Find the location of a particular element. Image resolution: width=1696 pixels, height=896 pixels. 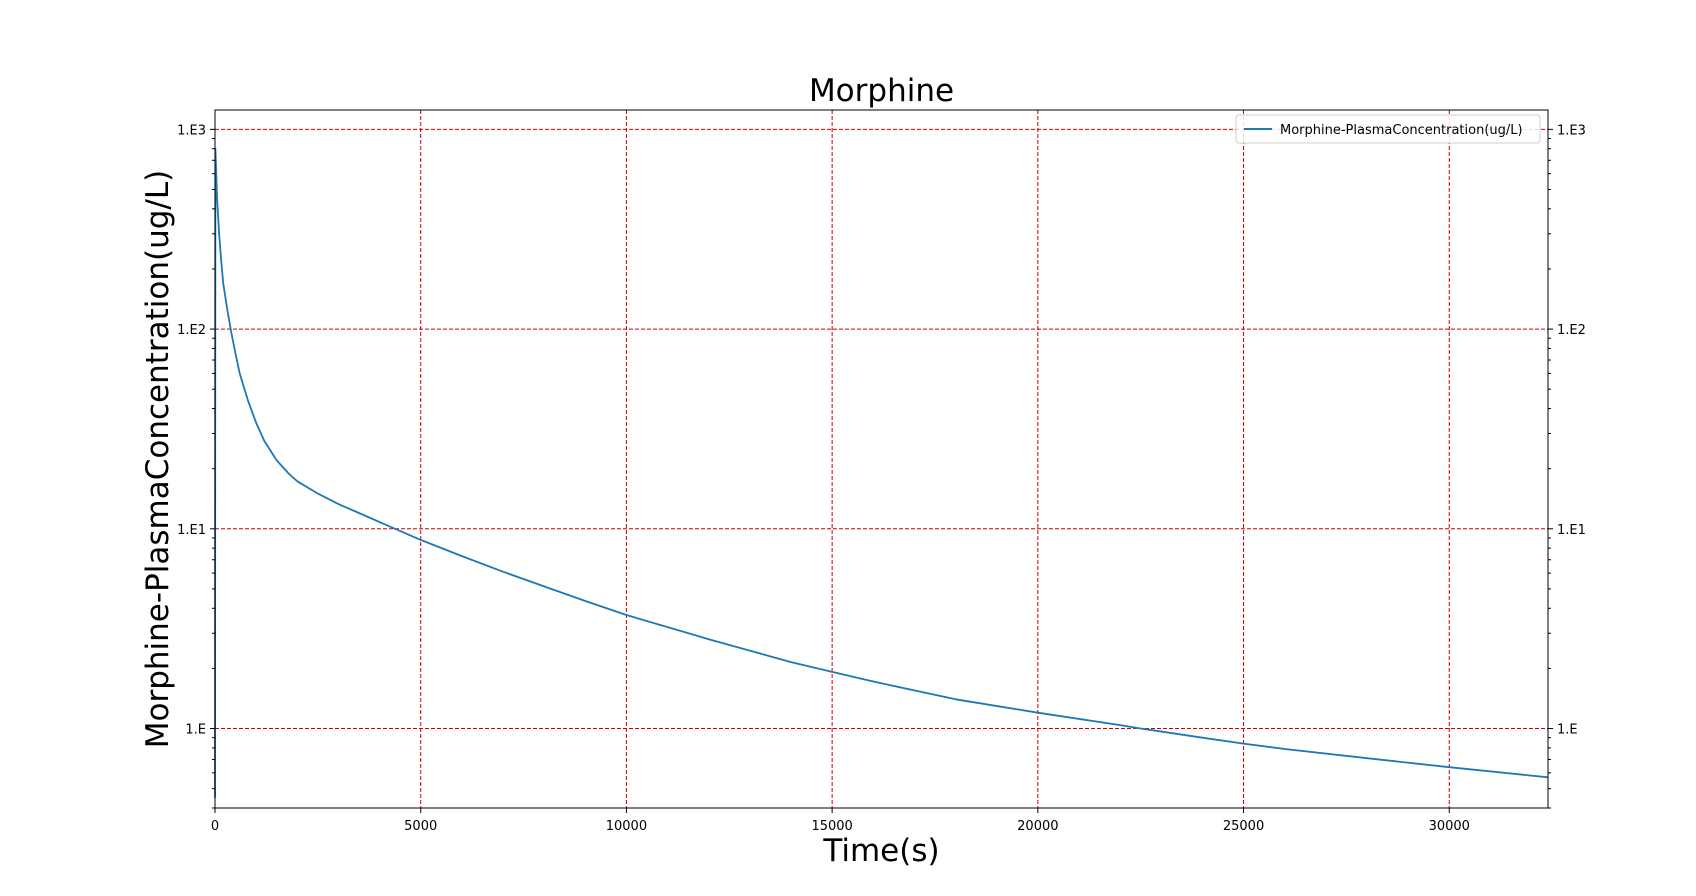

right-y-tick-label: 1.E3 is located at coordinates (1571, 130).